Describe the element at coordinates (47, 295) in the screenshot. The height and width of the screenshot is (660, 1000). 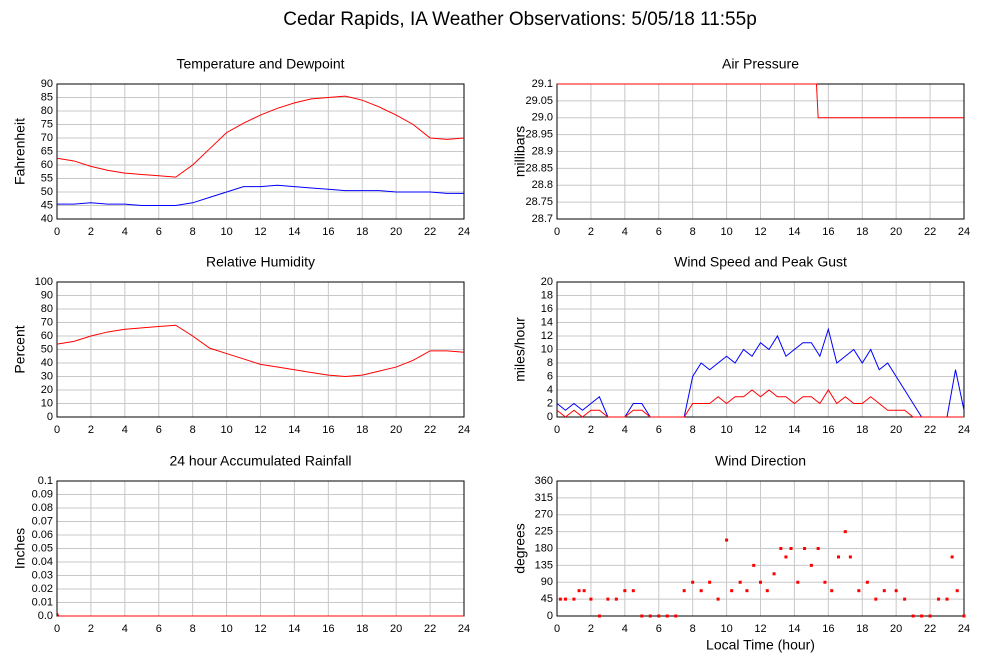
I see `y-tick-label: 90` at that location.